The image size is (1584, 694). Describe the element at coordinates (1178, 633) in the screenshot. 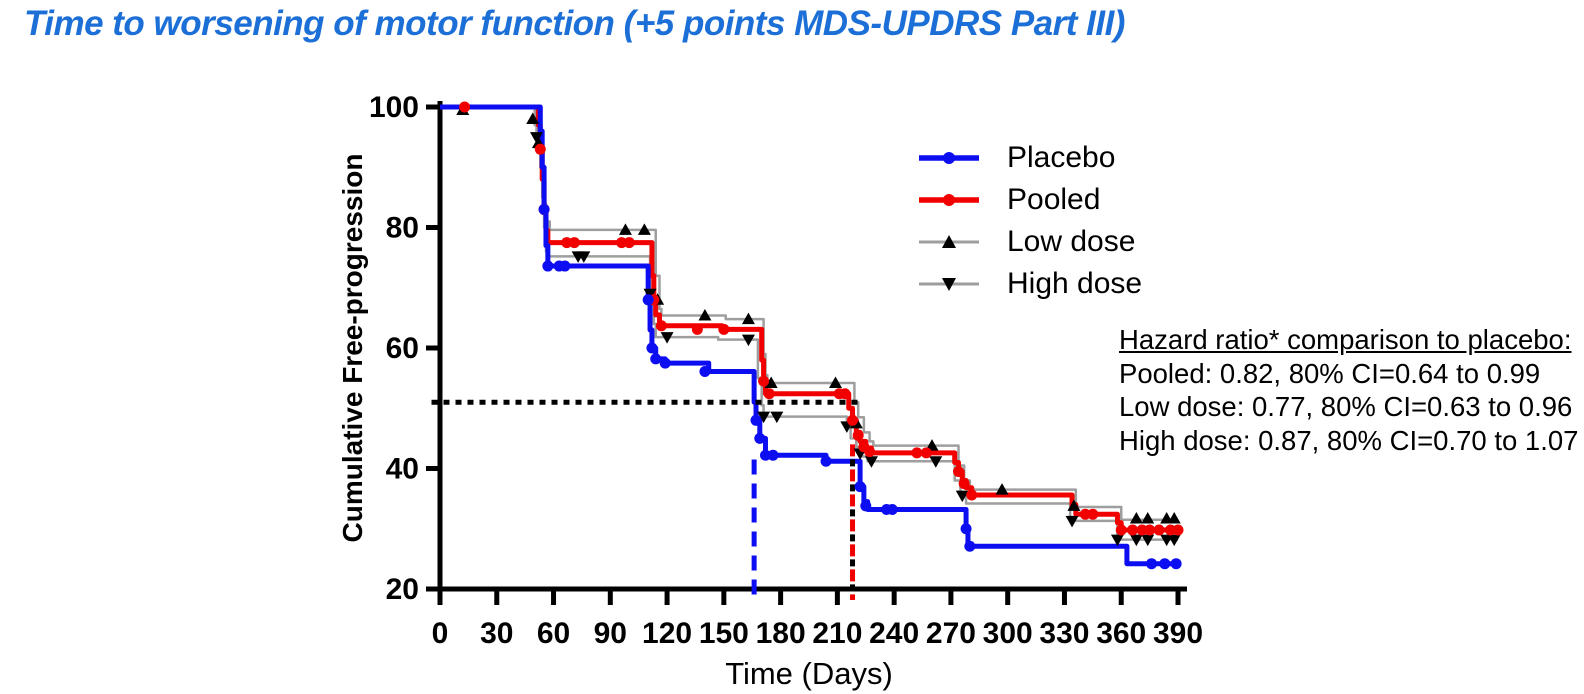

I see `x-tick-label: 390` at that location.